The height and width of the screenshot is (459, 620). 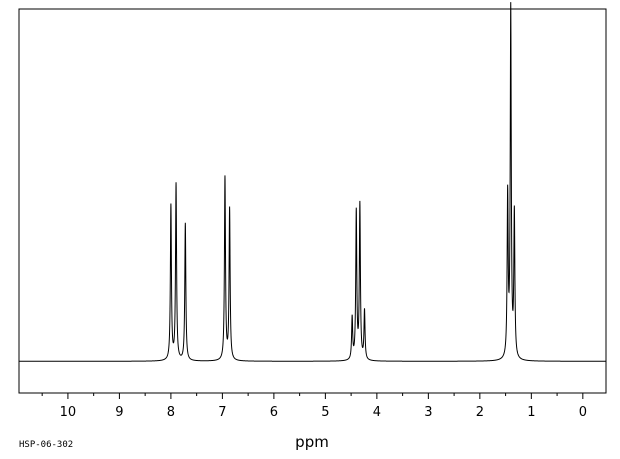 What do you see at coordinates (119, 412) in the screenshot?
I see `x-tick-label: 9` at bounding box center [119, 412].